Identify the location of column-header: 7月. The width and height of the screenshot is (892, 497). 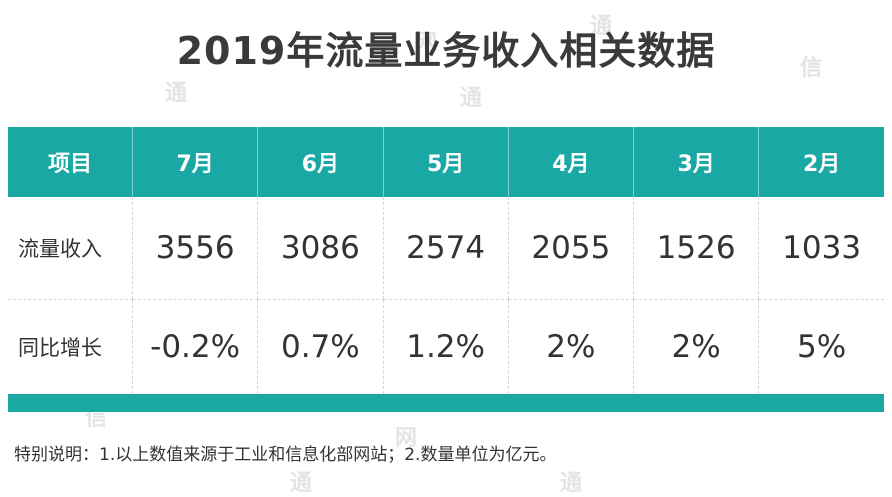
(194, 162).